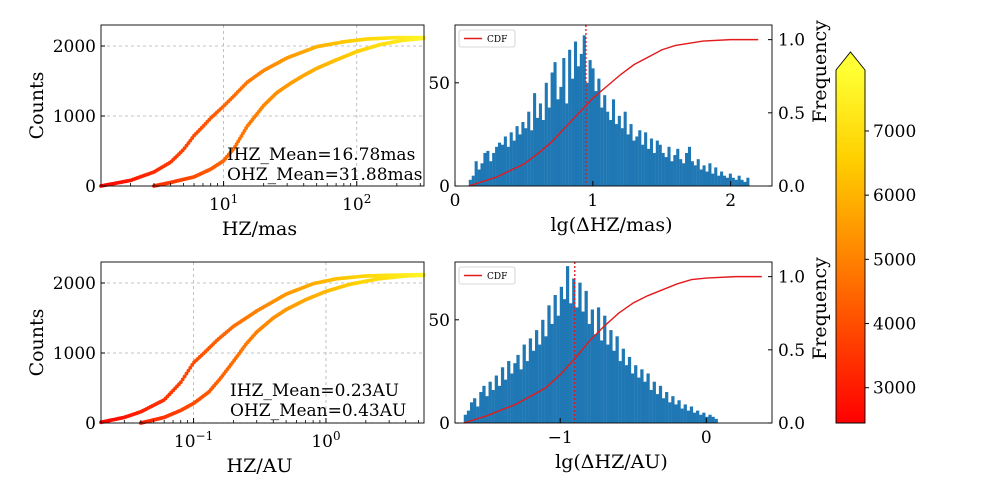 Image resolution: width=1008 pixels, height=504 pixels. I want to click on mean-annotation: IHZ_Mean=16.78mas, so click(321, 155).